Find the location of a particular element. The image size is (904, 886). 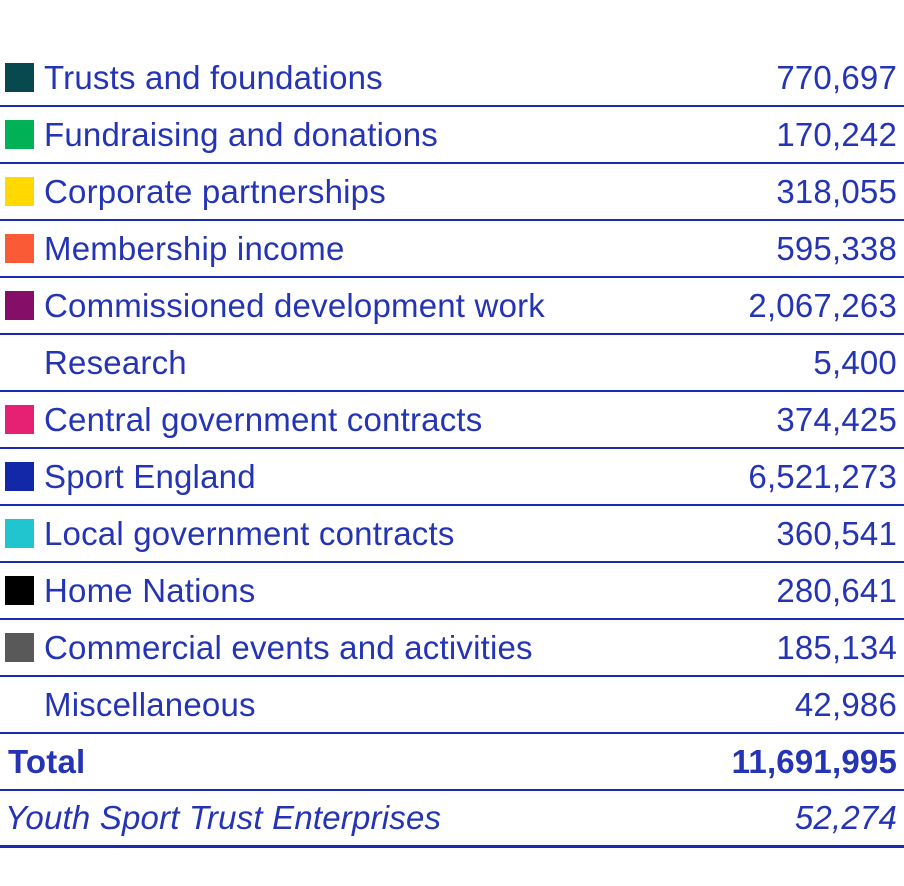

row-label: Trusts and foundations is located at coordinates (213, 77).